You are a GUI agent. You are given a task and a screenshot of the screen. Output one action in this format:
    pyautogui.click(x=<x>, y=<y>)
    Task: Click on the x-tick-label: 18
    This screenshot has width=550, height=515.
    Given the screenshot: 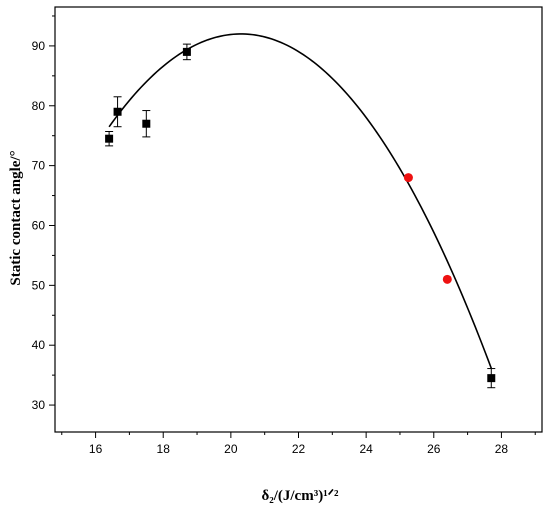 What is the action you would take?
    pyautogui.click(x=164, y=449)
    